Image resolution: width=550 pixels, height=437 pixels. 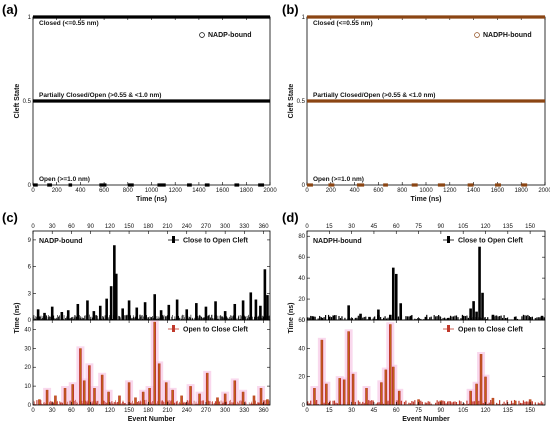 What do you see at coordinates (329, 411) in the screenshot?
I see `x-tick-label: 15` at bounding box center [329, 411].